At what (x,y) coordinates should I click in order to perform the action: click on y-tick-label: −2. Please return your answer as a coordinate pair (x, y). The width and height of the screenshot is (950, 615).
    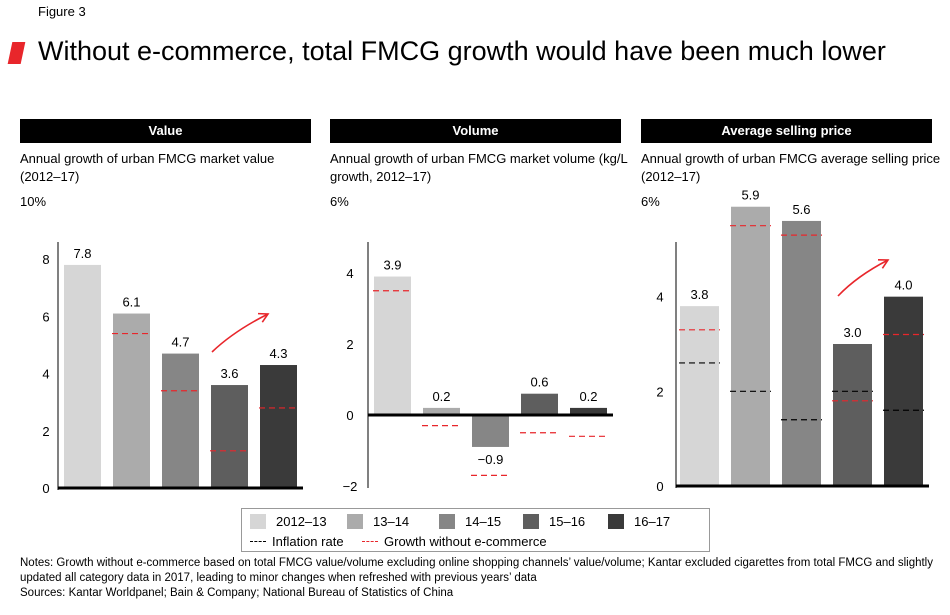
    Looking at the image, I should click on (350, 486).